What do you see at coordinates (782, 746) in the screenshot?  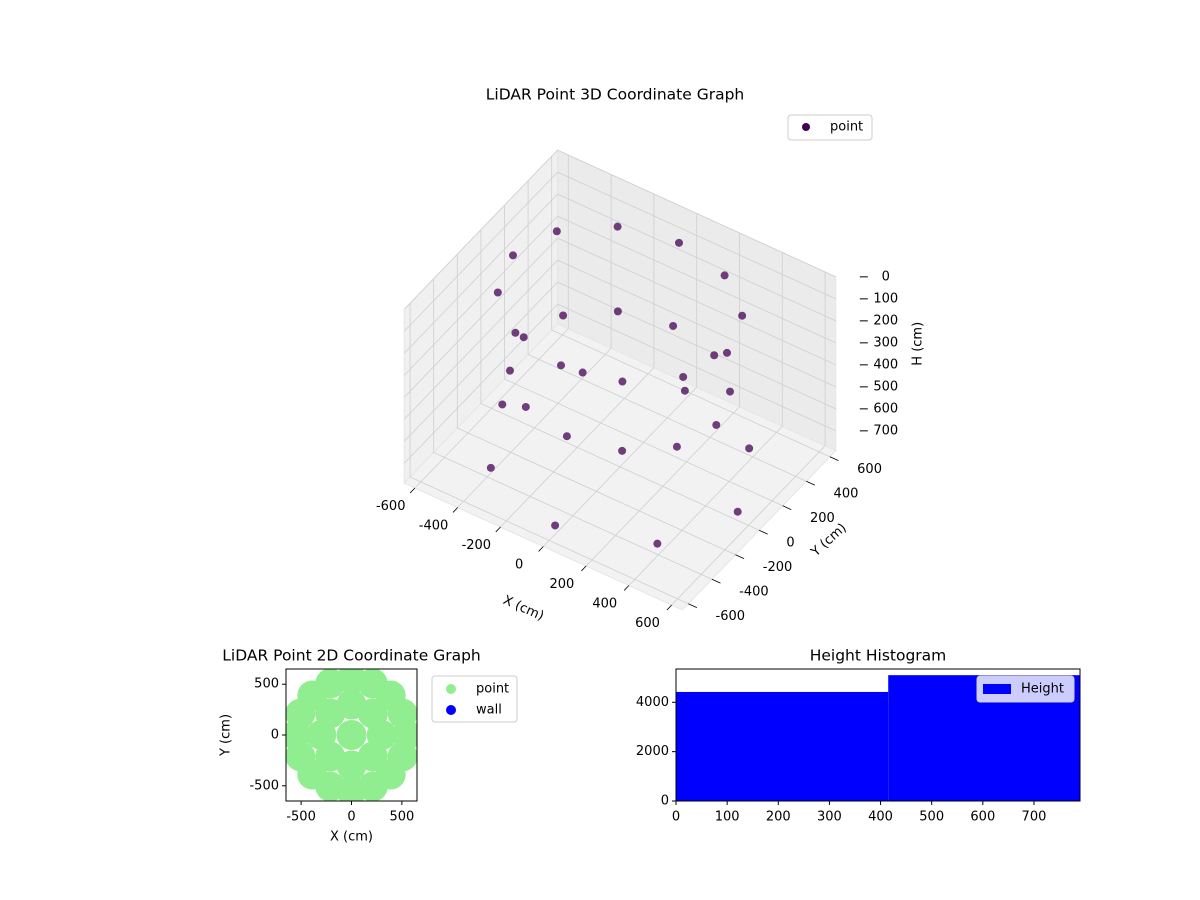 I see `bar` at bounding box center [782, 746].